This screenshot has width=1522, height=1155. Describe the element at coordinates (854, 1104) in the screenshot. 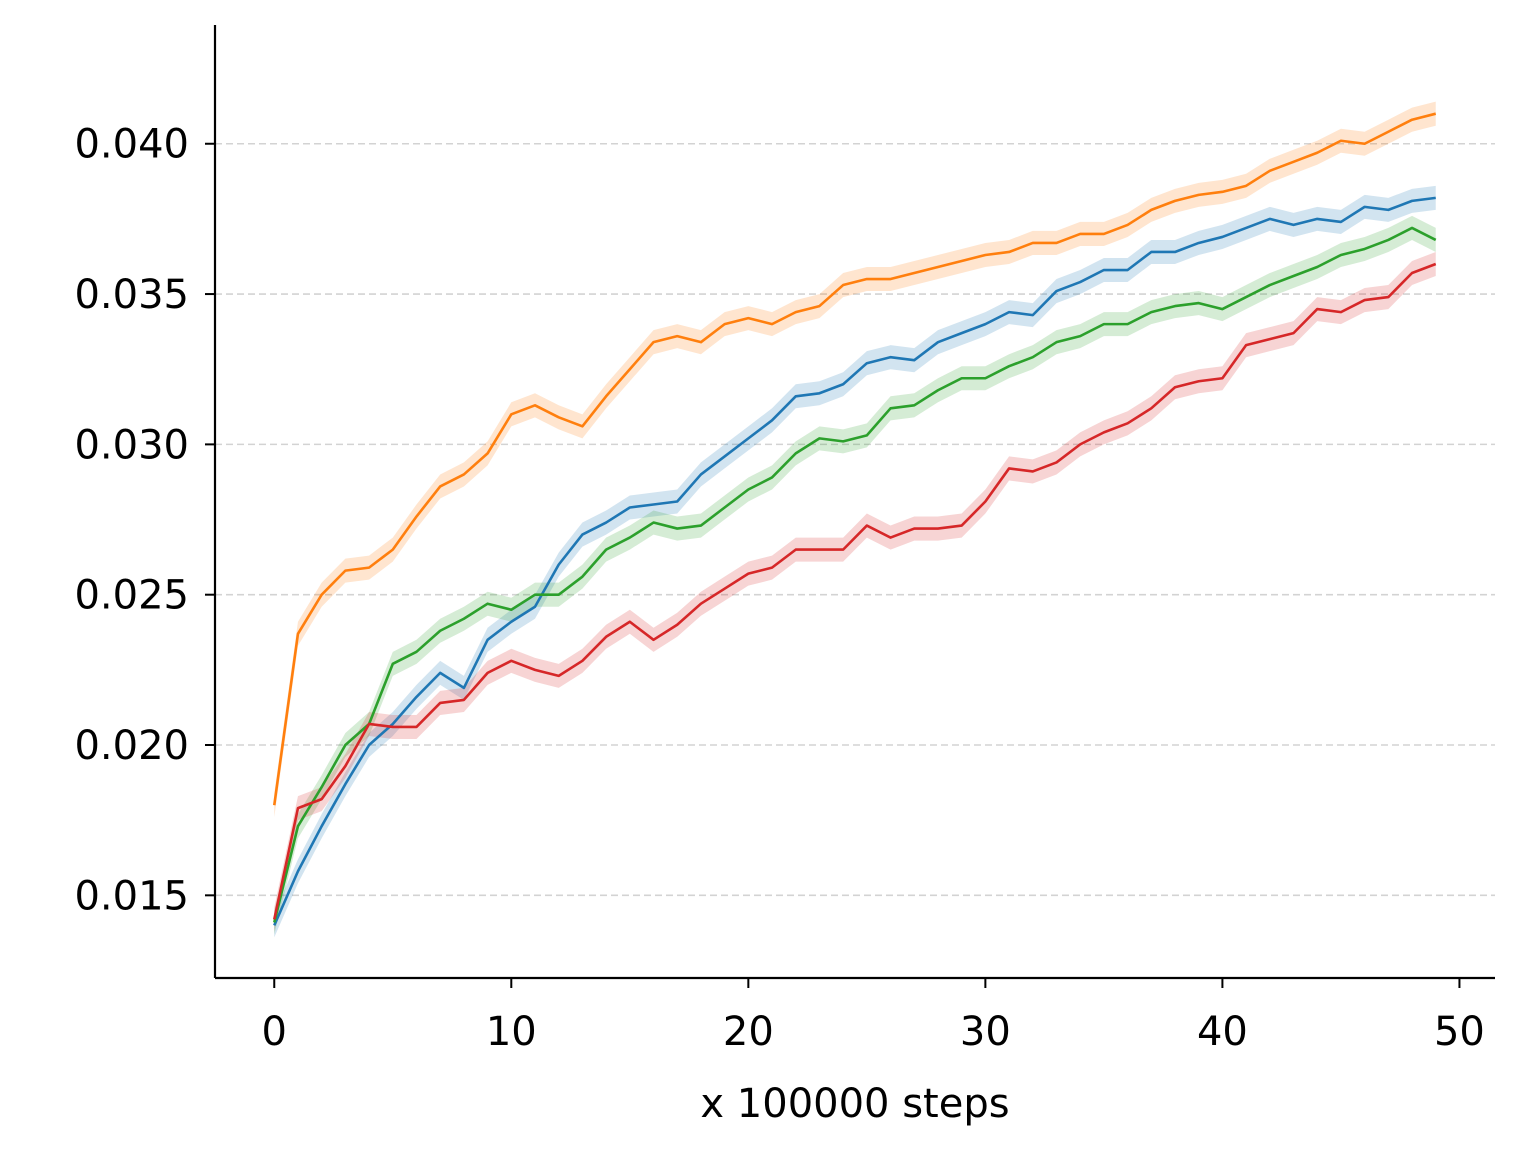

I see `x-axis-title: x 100000 steps` at that location.